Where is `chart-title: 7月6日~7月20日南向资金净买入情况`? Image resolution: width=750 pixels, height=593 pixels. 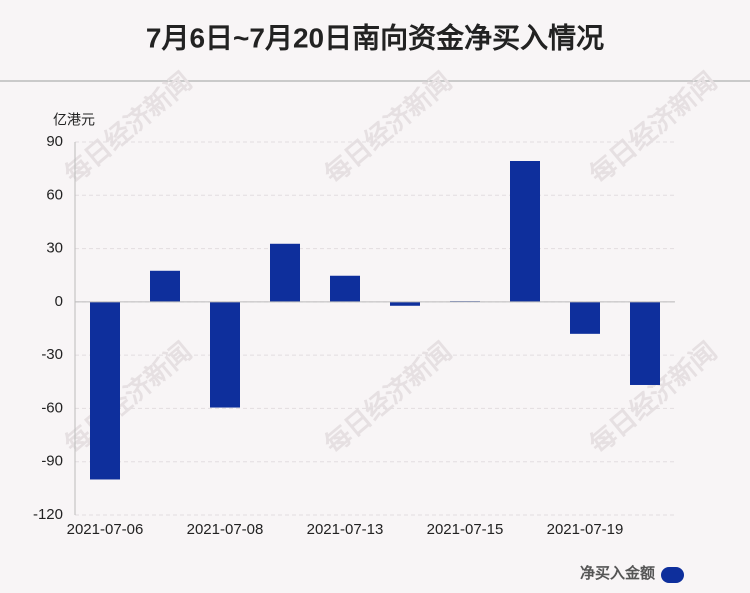 chart-title: 7月6日~7月20日南向资金净买入情况 is located at coordinates (375, 37).